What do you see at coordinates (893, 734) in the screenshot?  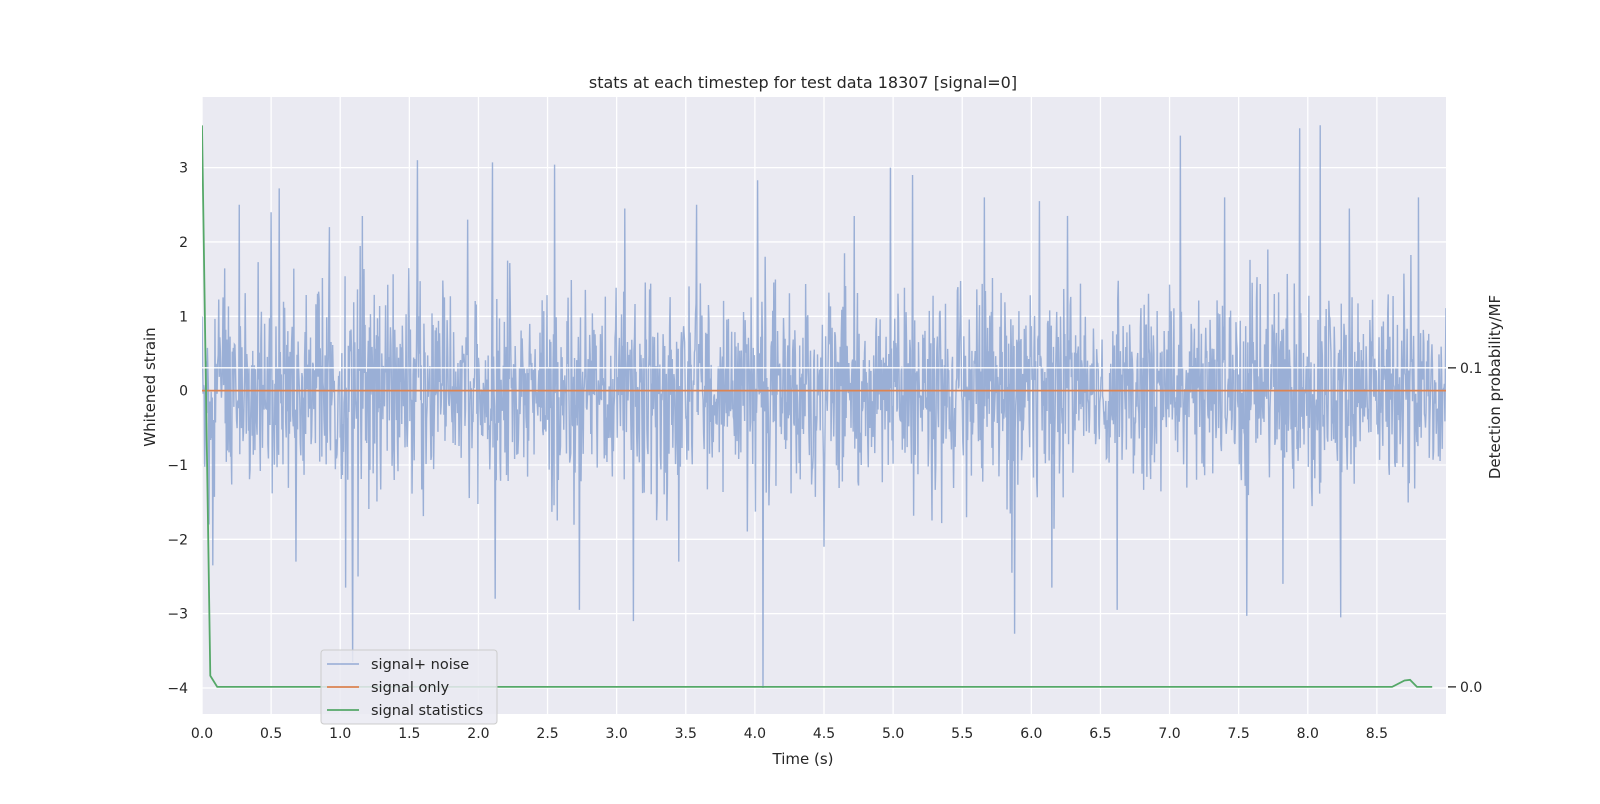 I see `x-tick-label: 5.0` at bounding box center [893, 734].